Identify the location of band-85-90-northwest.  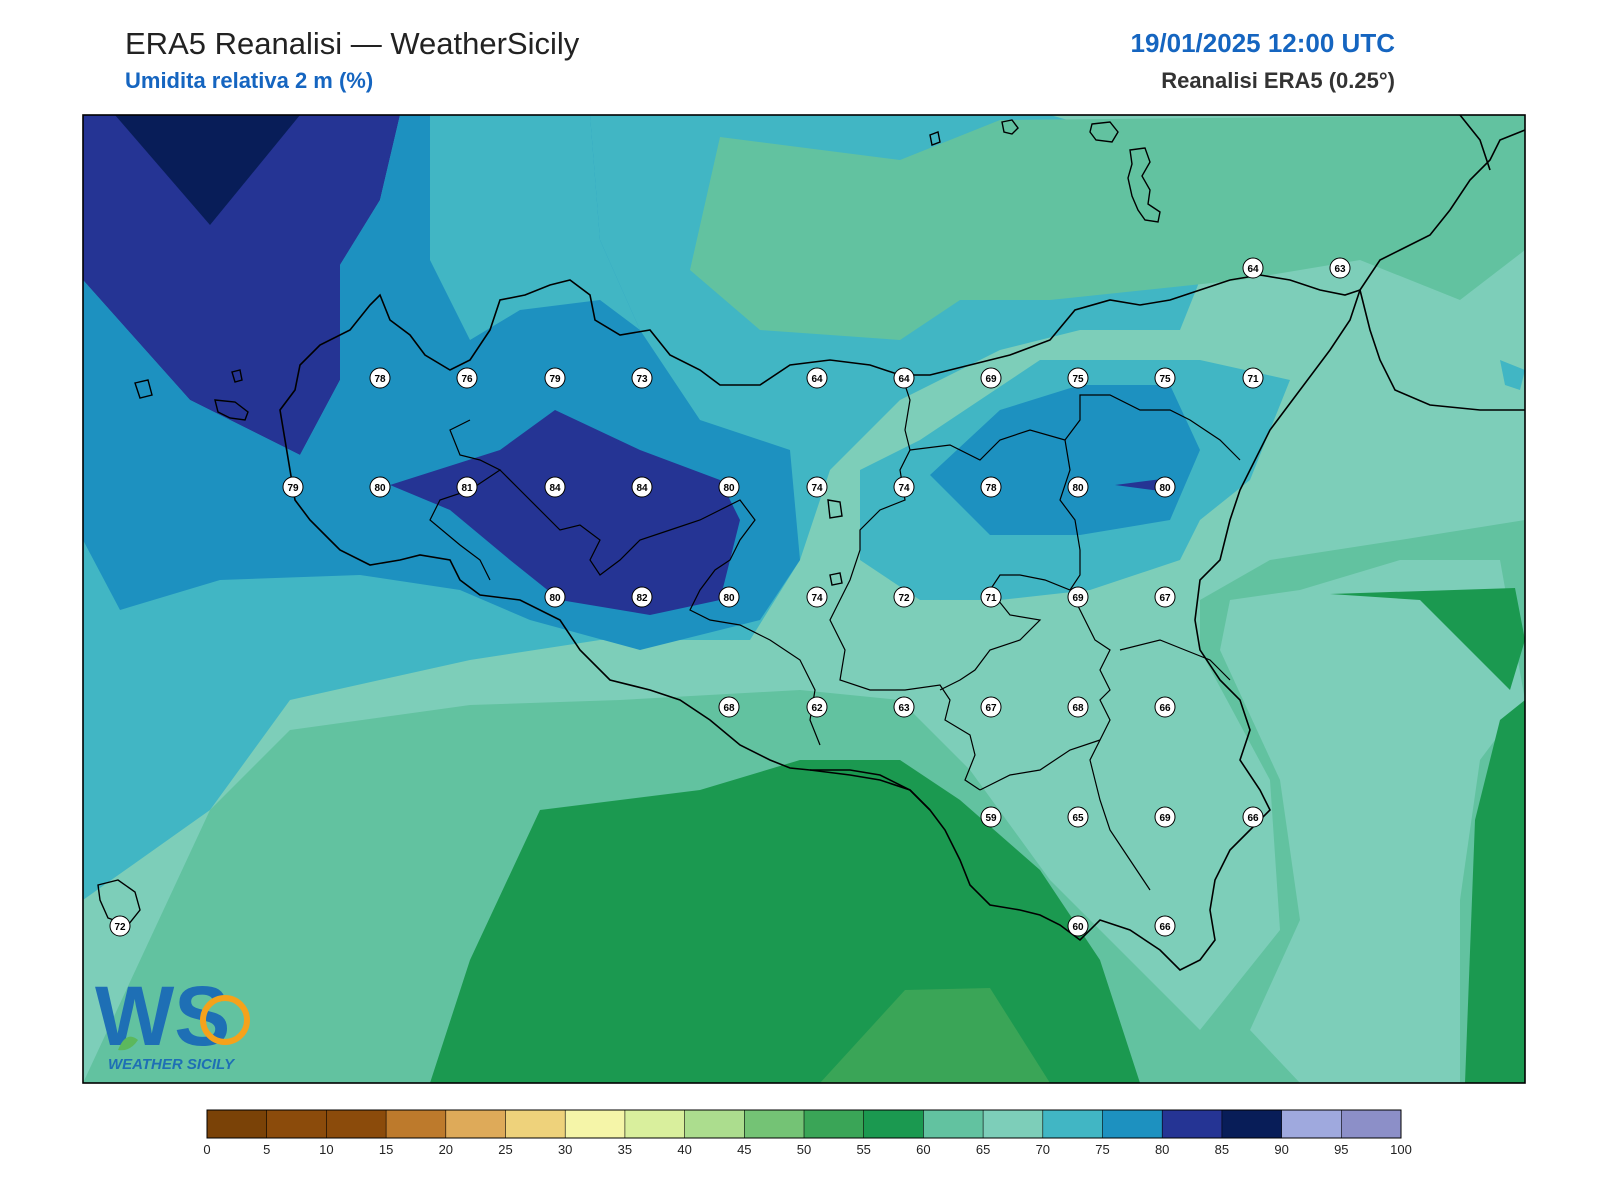
(207, 170).